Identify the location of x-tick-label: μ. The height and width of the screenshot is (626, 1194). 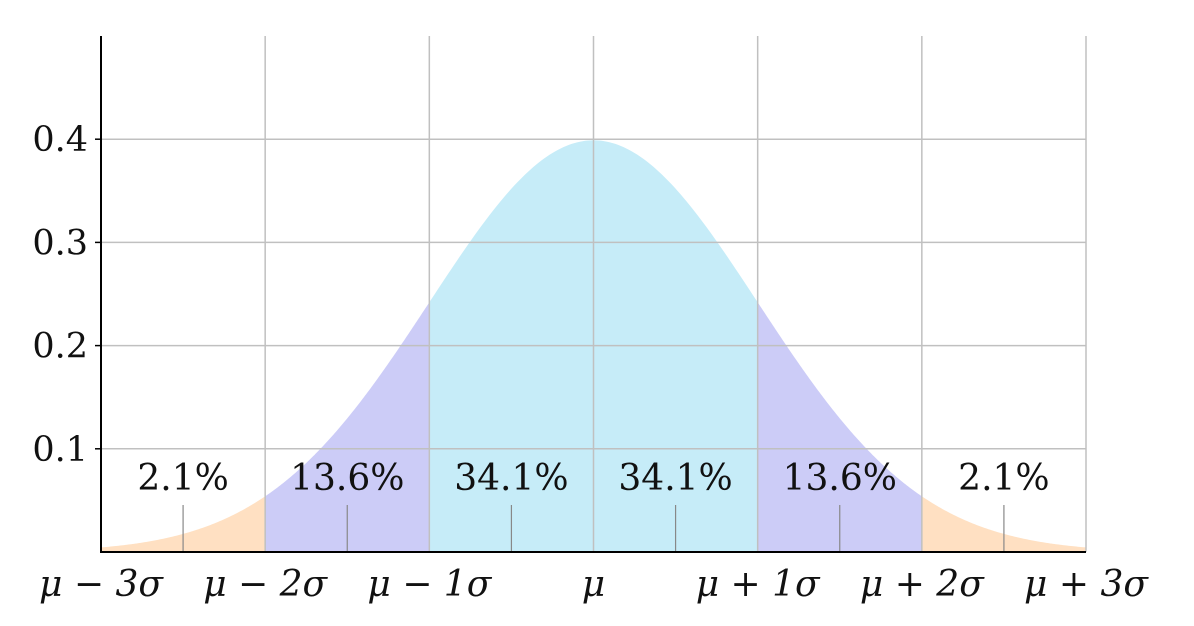
(593, 584).